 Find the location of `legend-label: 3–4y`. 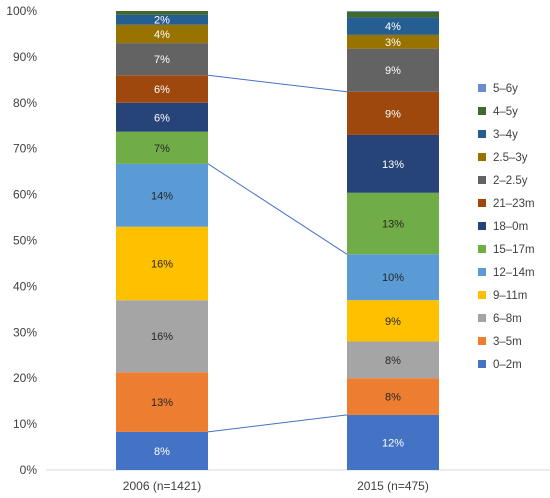

legend-label: 3–4y is located at coordinates (505, 135).